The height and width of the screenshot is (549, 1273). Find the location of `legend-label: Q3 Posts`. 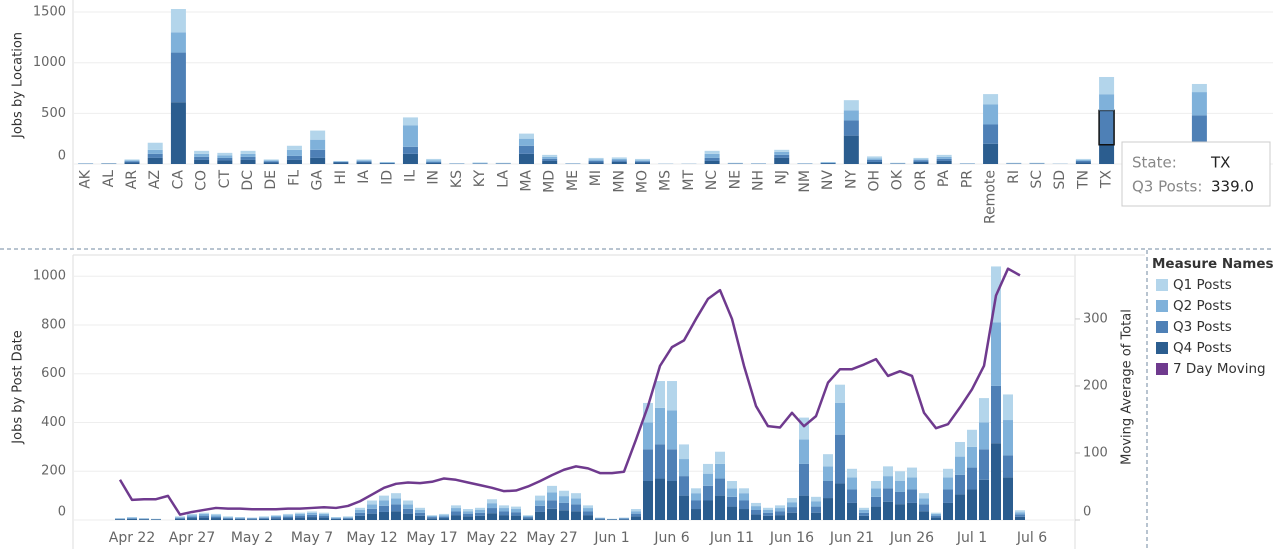

legend-label: Q3 Posts is located at coordinates (1202, 327).